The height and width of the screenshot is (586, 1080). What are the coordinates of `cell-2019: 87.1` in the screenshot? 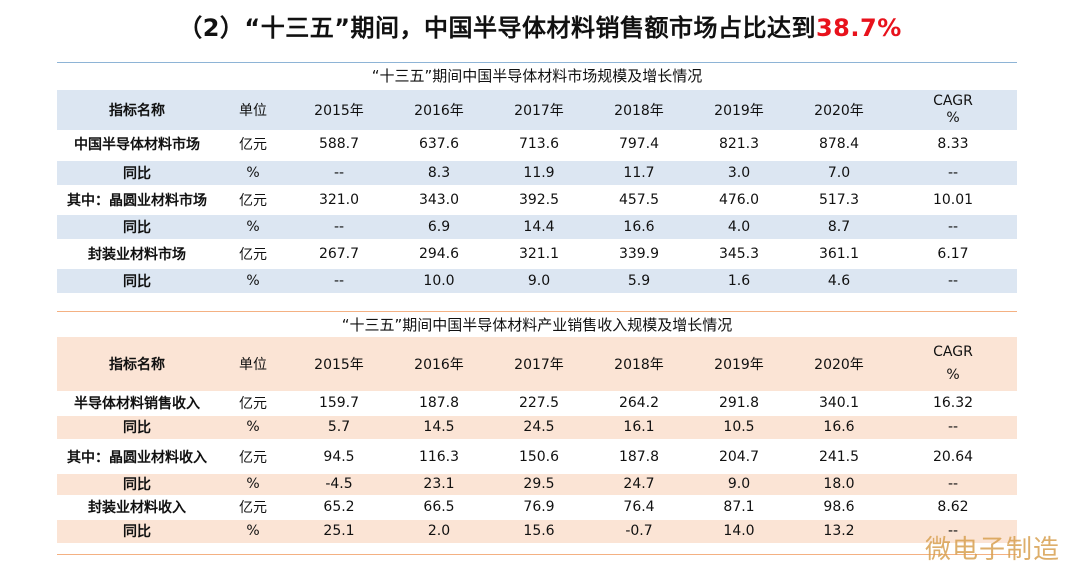 It's located at (739, 507).